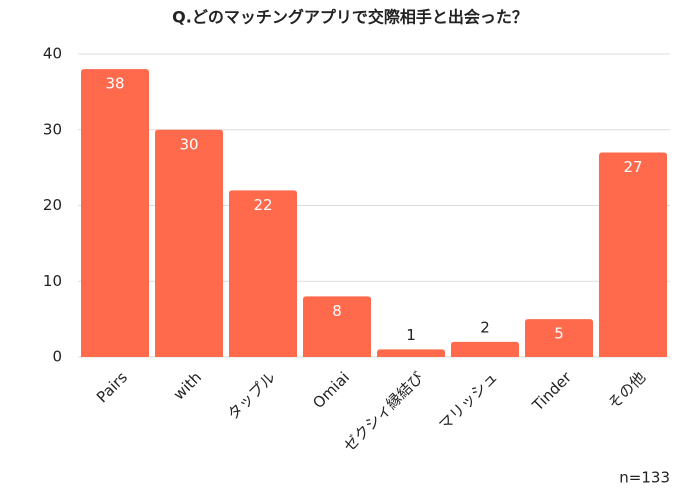 The width and height of the screenshot is (700, 493). What do you see at coordinates (188, 144) in the screenshot?
I see `value-label: 30` at bounding box center [188, 144].